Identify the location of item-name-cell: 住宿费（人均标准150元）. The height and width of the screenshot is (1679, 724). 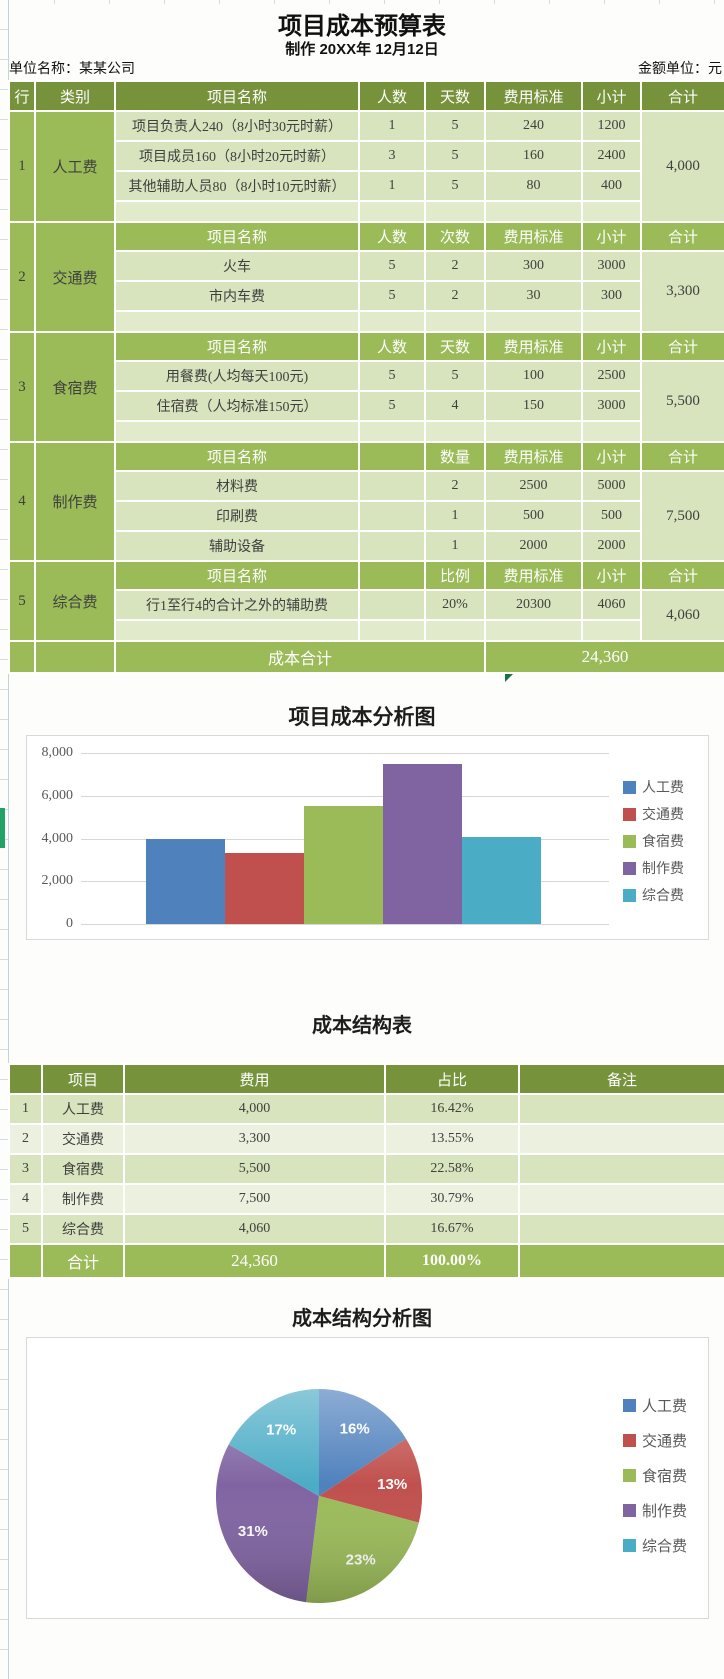
(237, 406).